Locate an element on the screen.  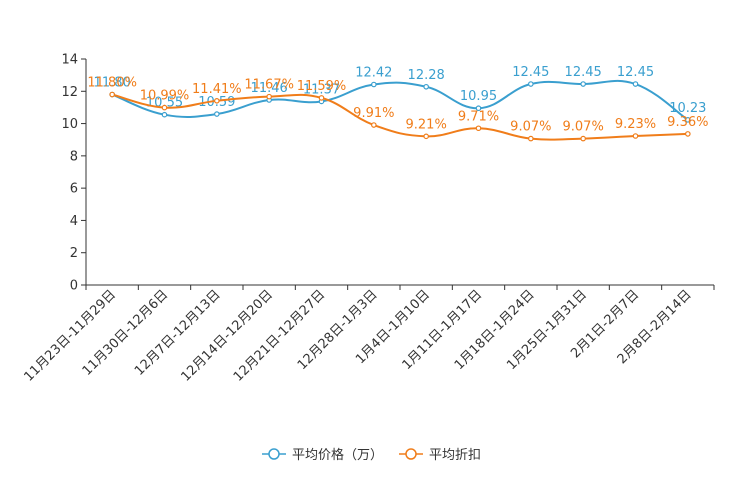
legend-label: 平均价格（万） is located at coordinates (337, 455).